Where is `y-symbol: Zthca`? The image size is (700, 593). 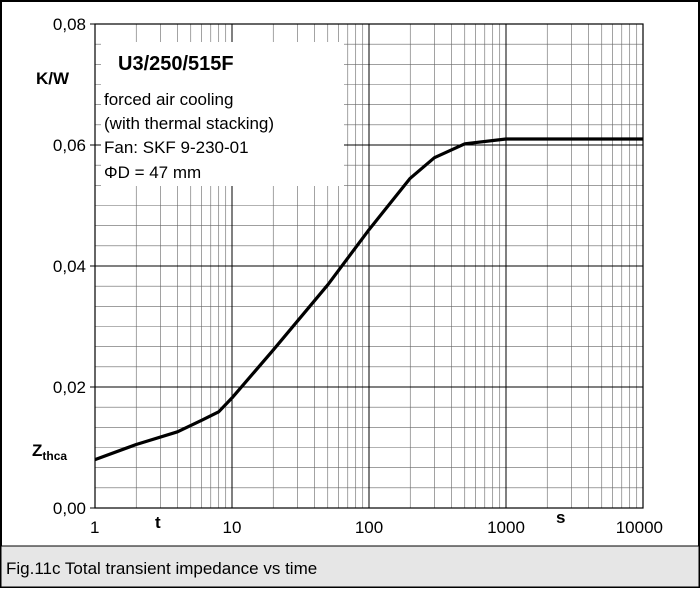
y-symbol: Zthca is located at coordinates (49, 452).